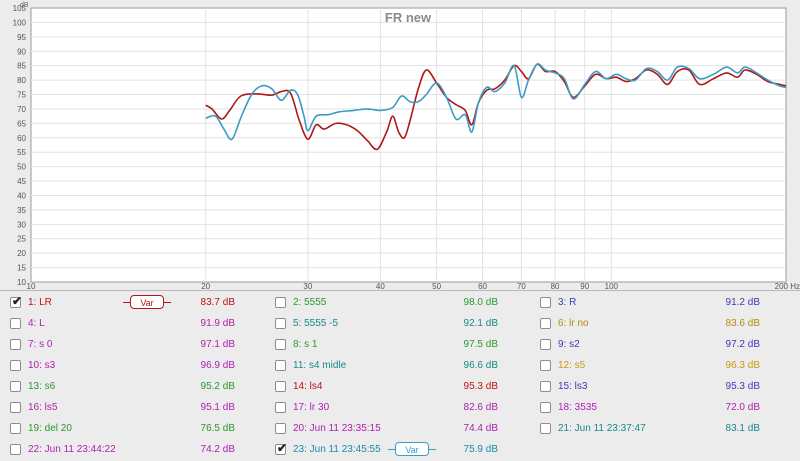 The image size is (800, 461). I want to click on measurement-label: 20: Jun 11 23:35:15, so click(337, 428).